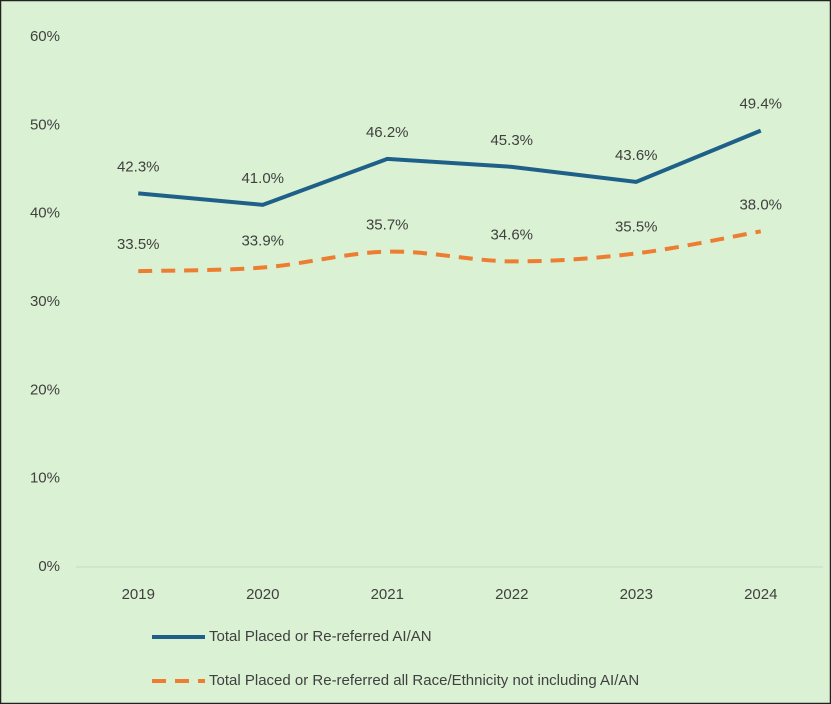 Image resolution: width=831 pixels, height=704 pixels. What do you see at coordinates (760, 104) in the screenshot?
I see `data-label: 49.4%` at bounding box center [760, 104].